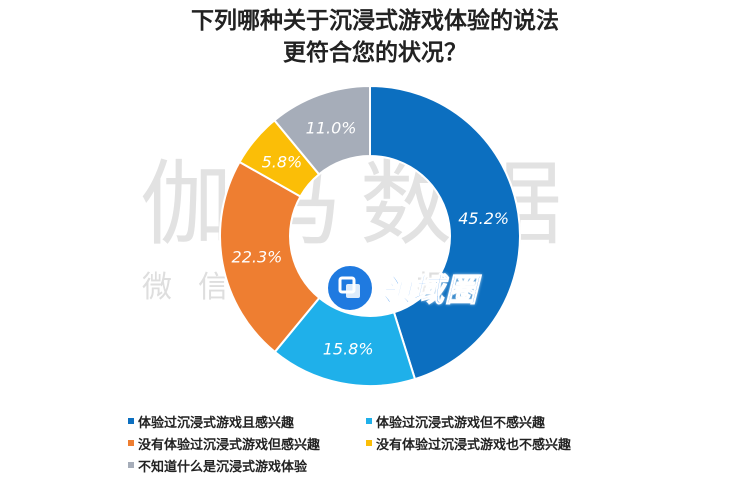  Describe the element at coordinates (375, 53) in the screenshot. I see `chart-title-line-2: 更符合您的状况？` at that location.